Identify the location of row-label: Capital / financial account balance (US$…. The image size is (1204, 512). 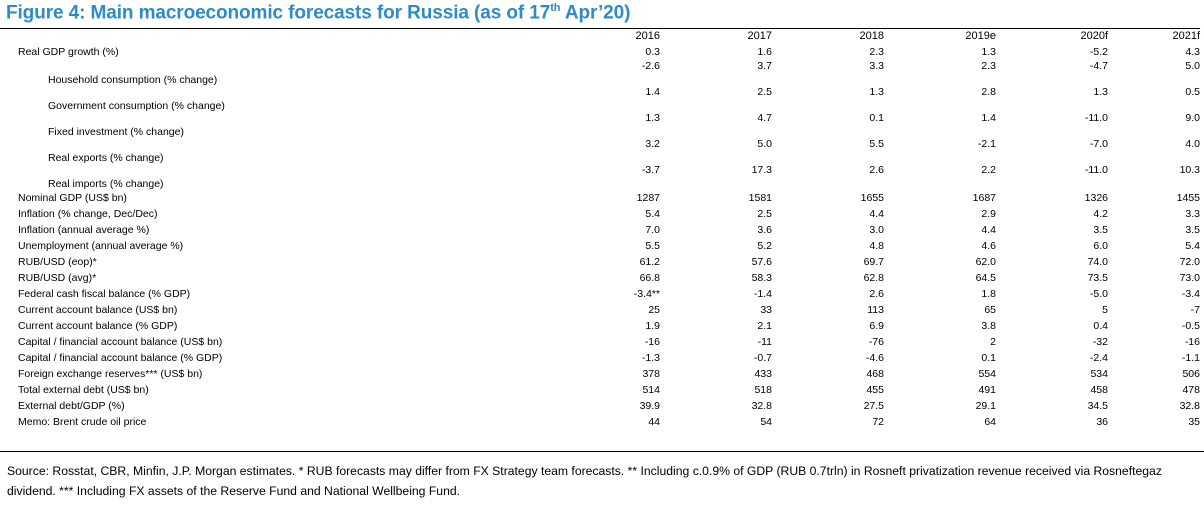
(120, 342).